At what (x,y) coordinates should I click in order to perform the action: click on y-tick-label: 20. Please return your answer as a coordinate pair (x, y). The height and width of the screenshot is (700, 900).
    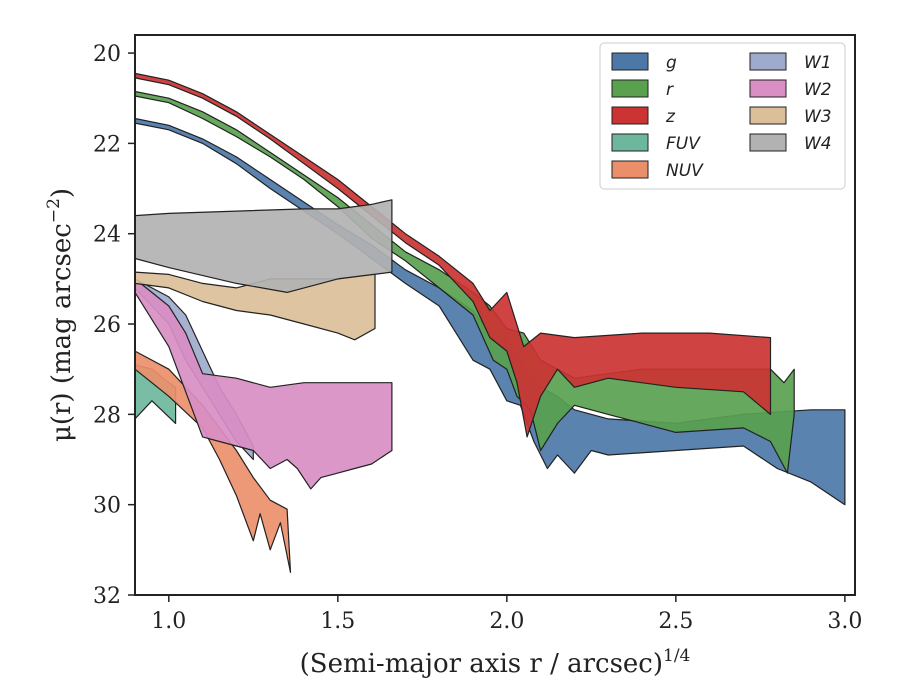
    Looking at the image, I should click on (107, 54).